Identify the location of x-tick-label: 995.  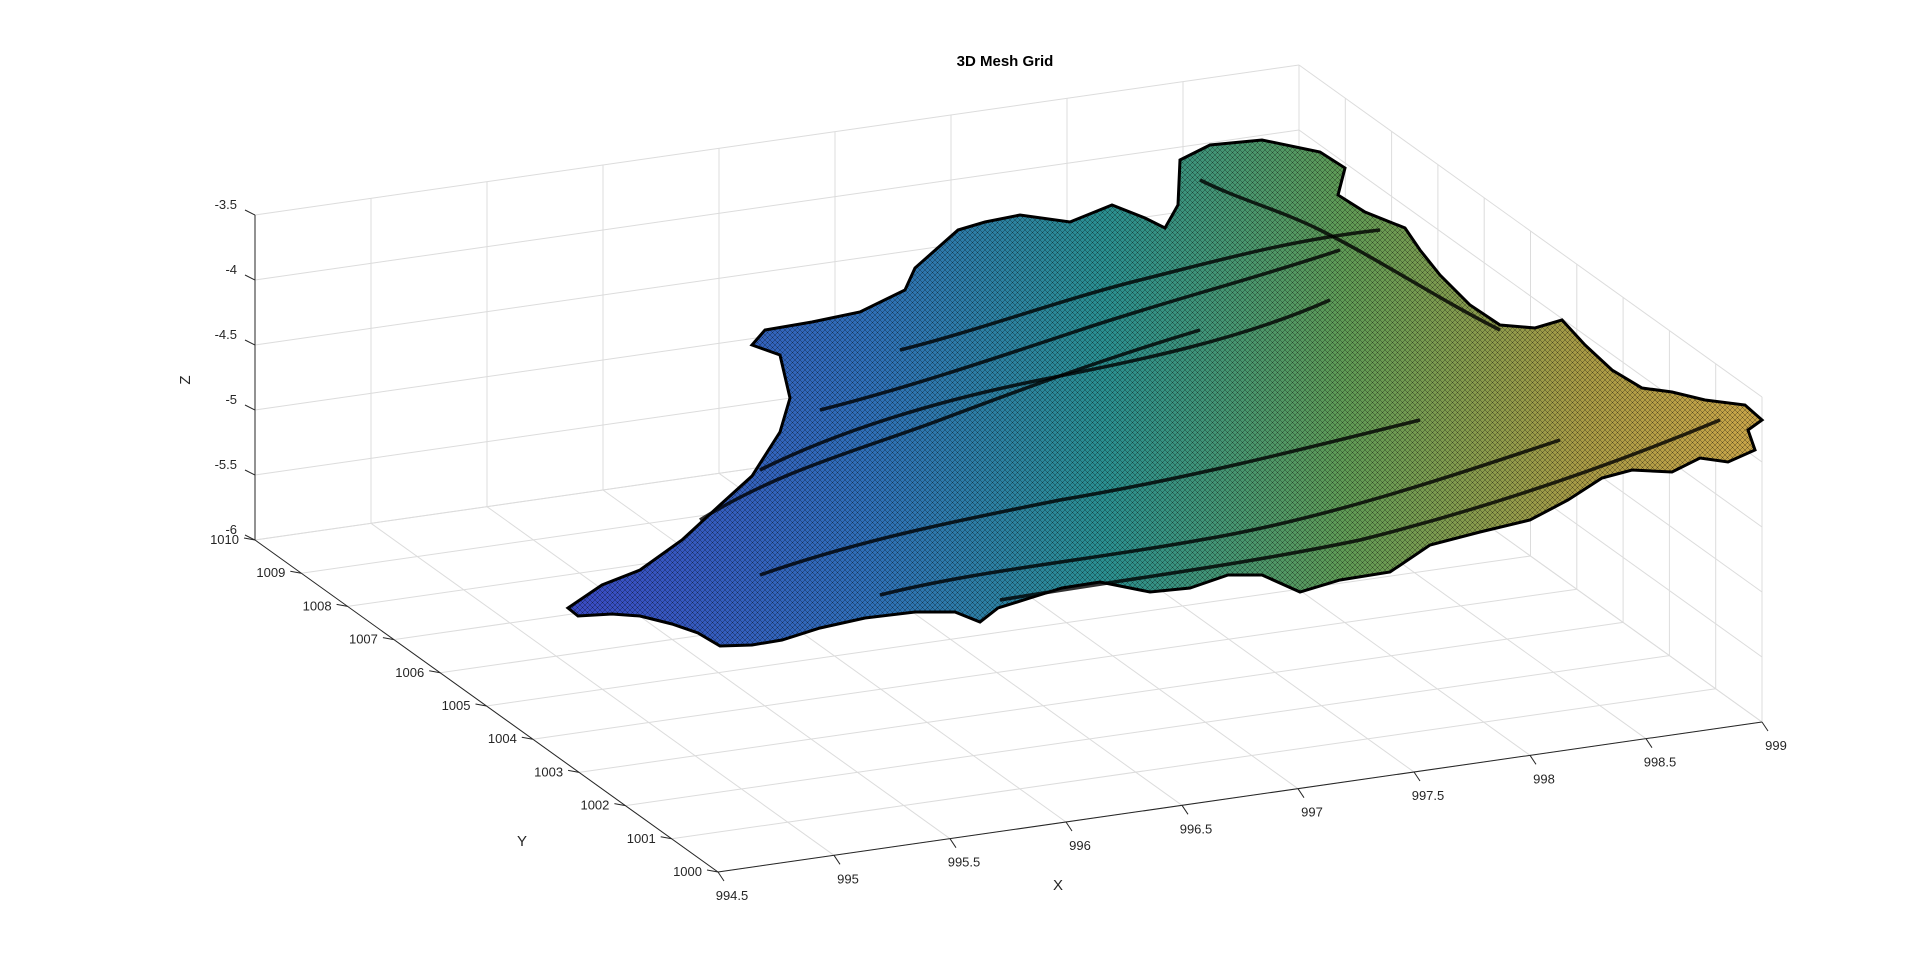
(848, 878).